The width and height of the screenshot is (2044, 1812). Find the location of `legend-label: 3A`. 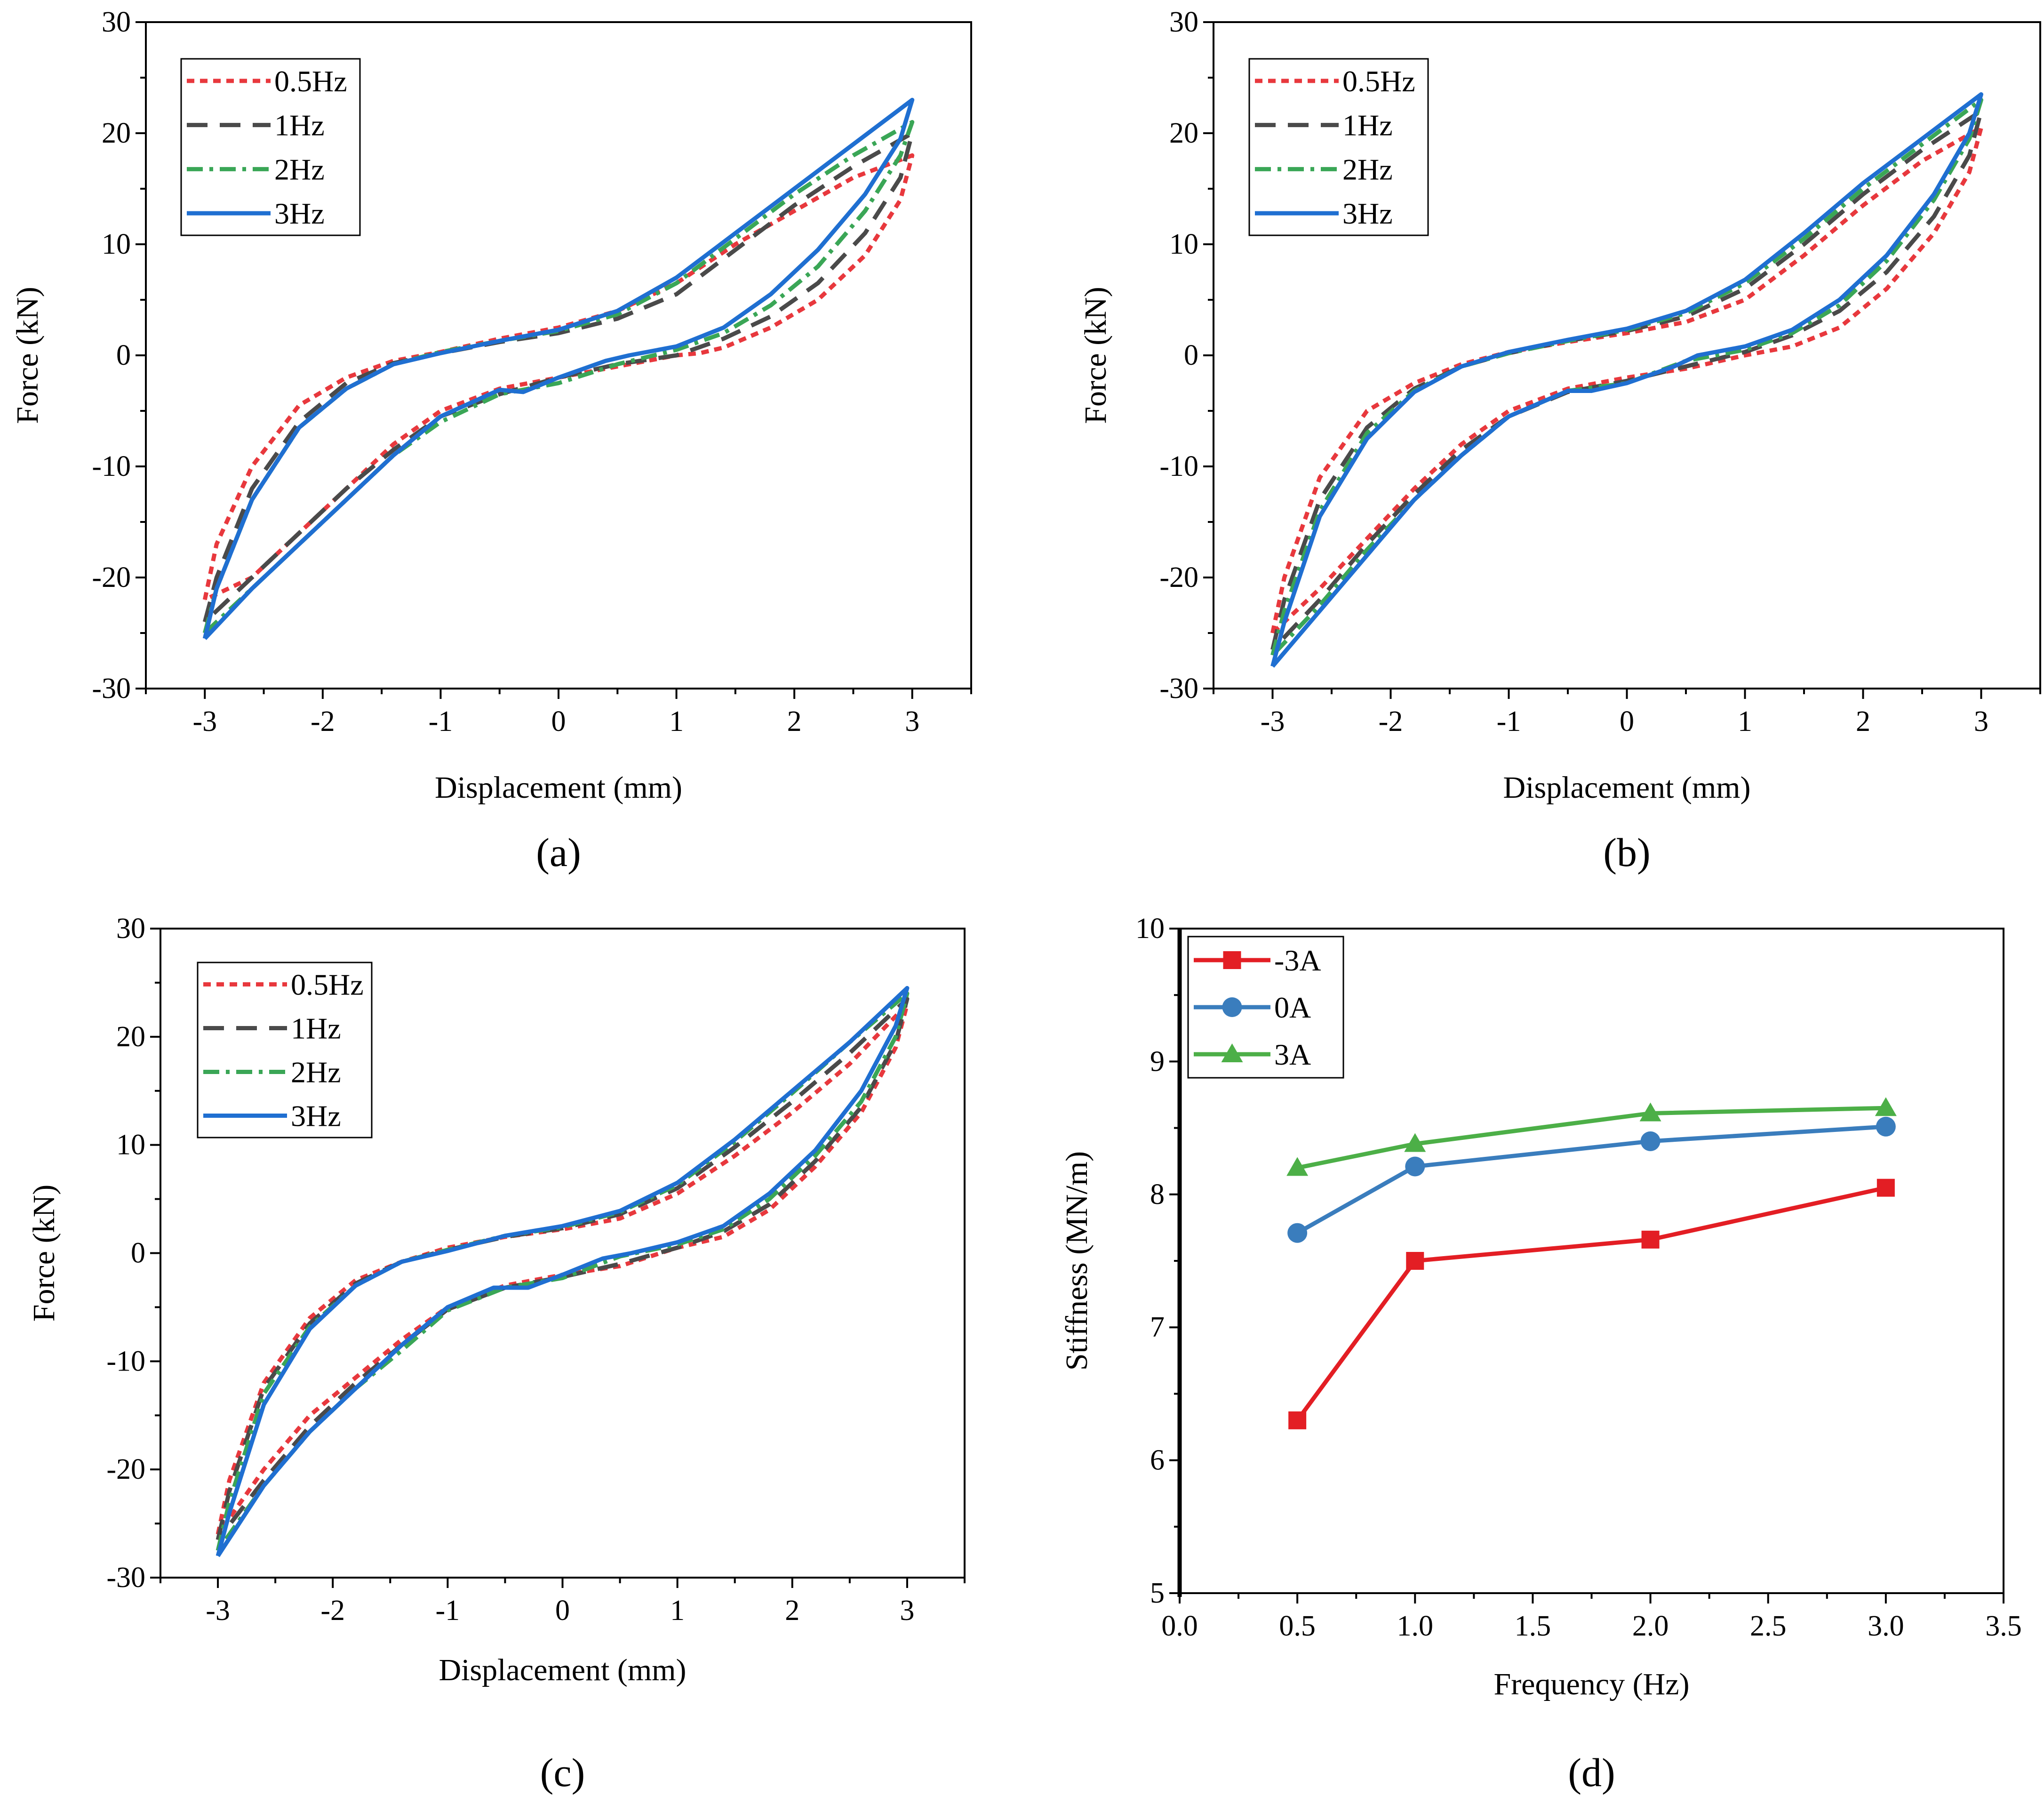

legend-label: 3A is located at coordinates (1292, 1054).